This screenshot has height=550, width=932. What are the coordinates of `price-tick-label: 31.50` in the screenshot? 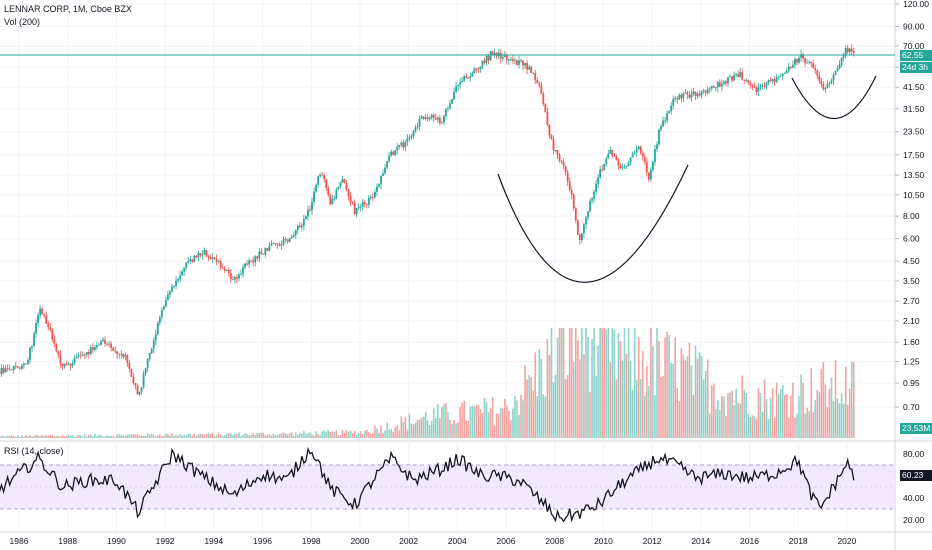 It's located at (914, 109).